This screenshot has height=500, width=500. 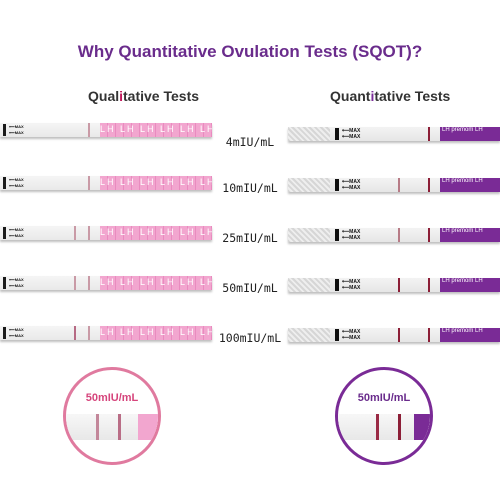 I want to click on zoom-pink-section, so click(x=148, y=427).